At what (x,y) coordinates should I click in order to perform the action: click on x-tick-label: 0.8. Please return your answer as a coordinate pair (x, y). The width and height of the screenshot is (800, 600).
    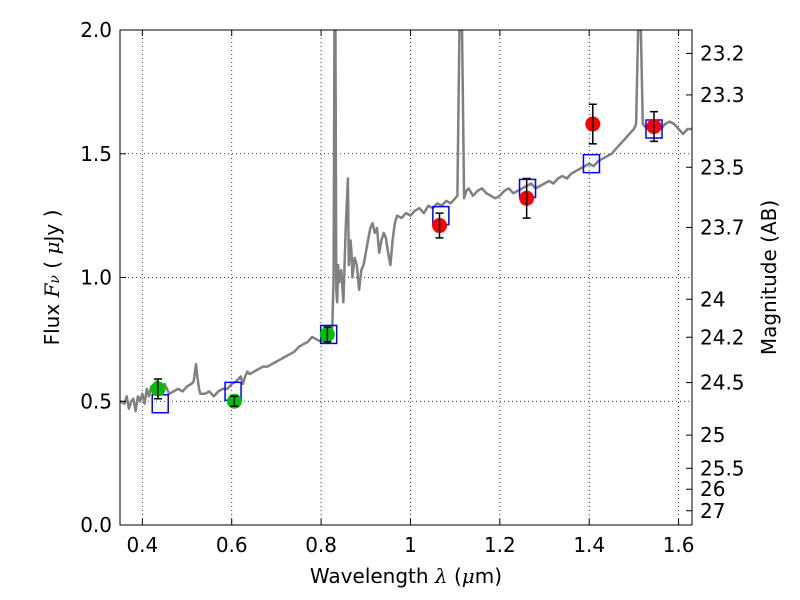
    Looking at the image, I should click on (321, 545).